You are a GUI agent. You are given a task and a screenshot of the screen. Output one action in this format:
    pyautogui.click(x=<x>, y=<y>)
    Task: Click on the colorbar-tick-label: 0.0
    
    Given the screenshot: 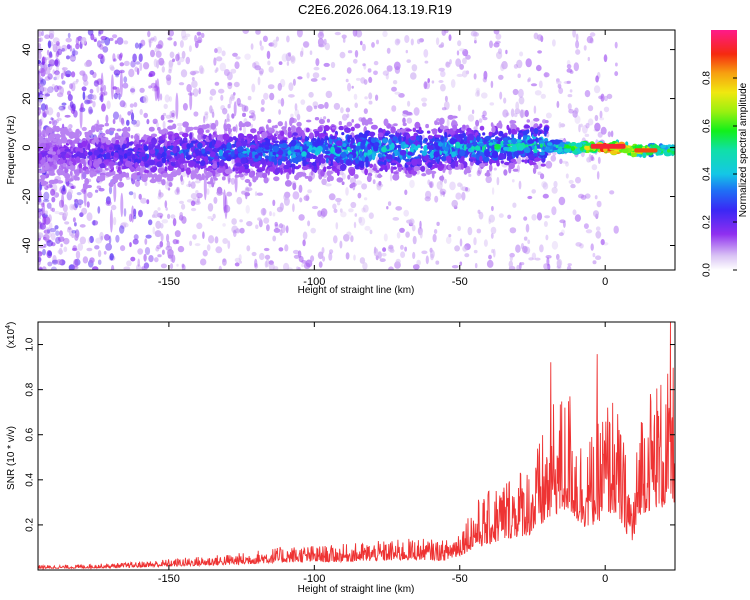 What is the action you would take?
    pyautogui.click(x=707, y=270)
    